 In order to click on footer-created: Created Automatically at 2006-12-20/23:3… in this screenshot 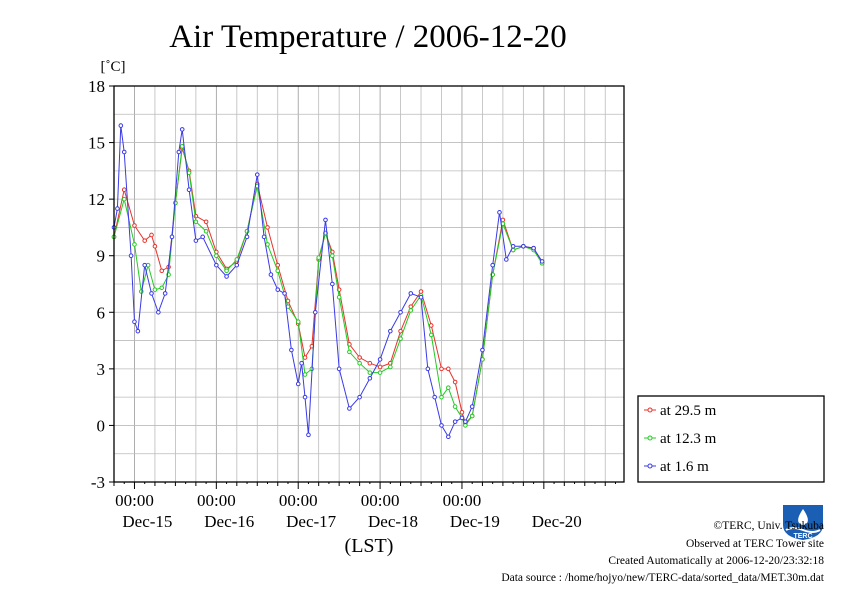, I will do `click(716, 561)`.